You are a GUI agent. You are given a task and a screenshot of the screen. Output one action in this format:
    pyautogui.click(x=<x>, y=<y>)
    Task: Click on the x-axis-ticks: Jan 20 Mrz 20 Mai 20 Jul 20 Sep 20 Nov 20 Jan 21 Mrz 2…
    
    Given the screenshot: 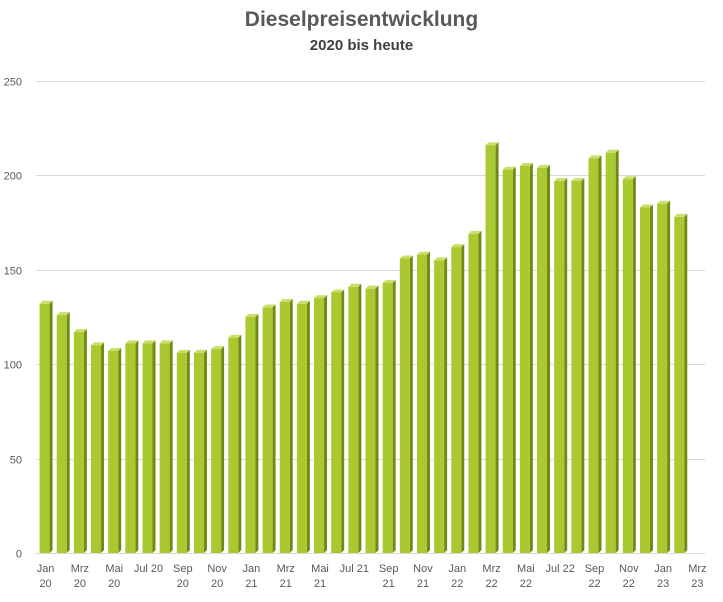 What is the action you would take?
    pyautogui.click(x=372, y=576)
    